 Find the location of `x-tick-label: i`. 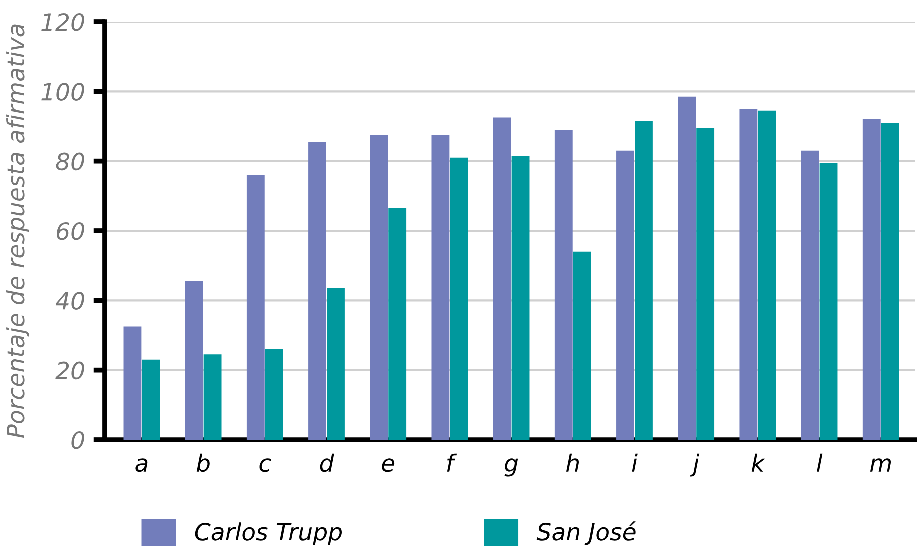

x-tick-label: i is located at coordinates (635, 463).